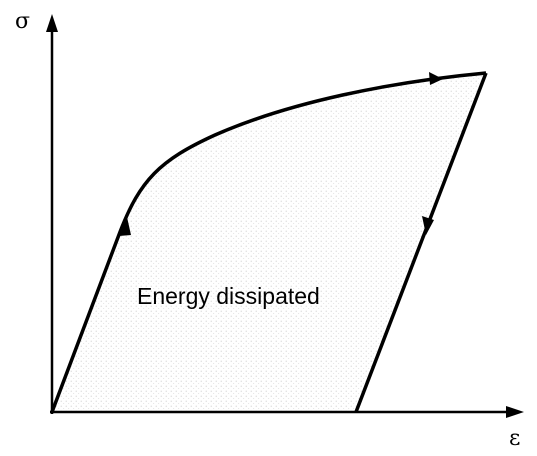  I want to click on loading-direction-arrow, so click(125, 226).